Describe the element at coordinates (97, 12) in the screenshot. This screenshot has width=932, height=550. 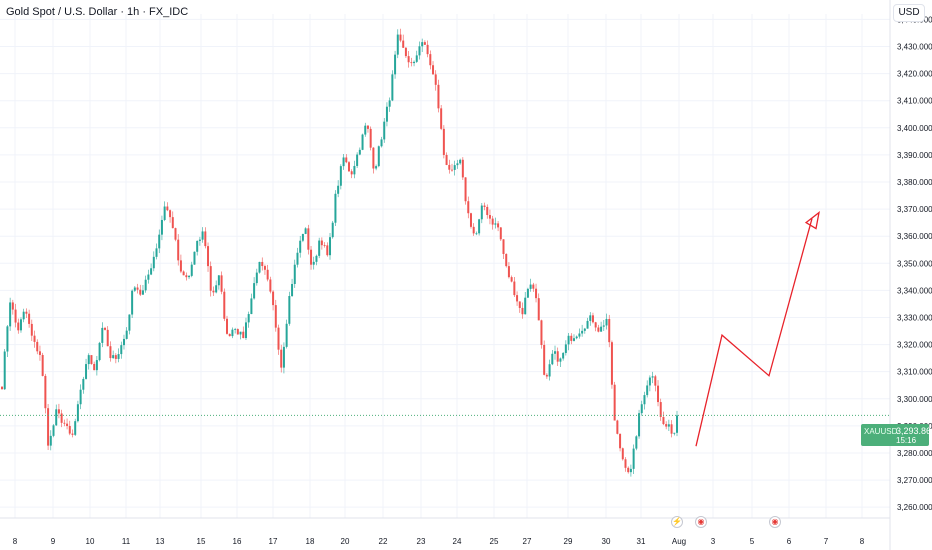
I see `symbol-title: Gold Spot / U.S. Dollar · 1h · FX_IDC` at that location.